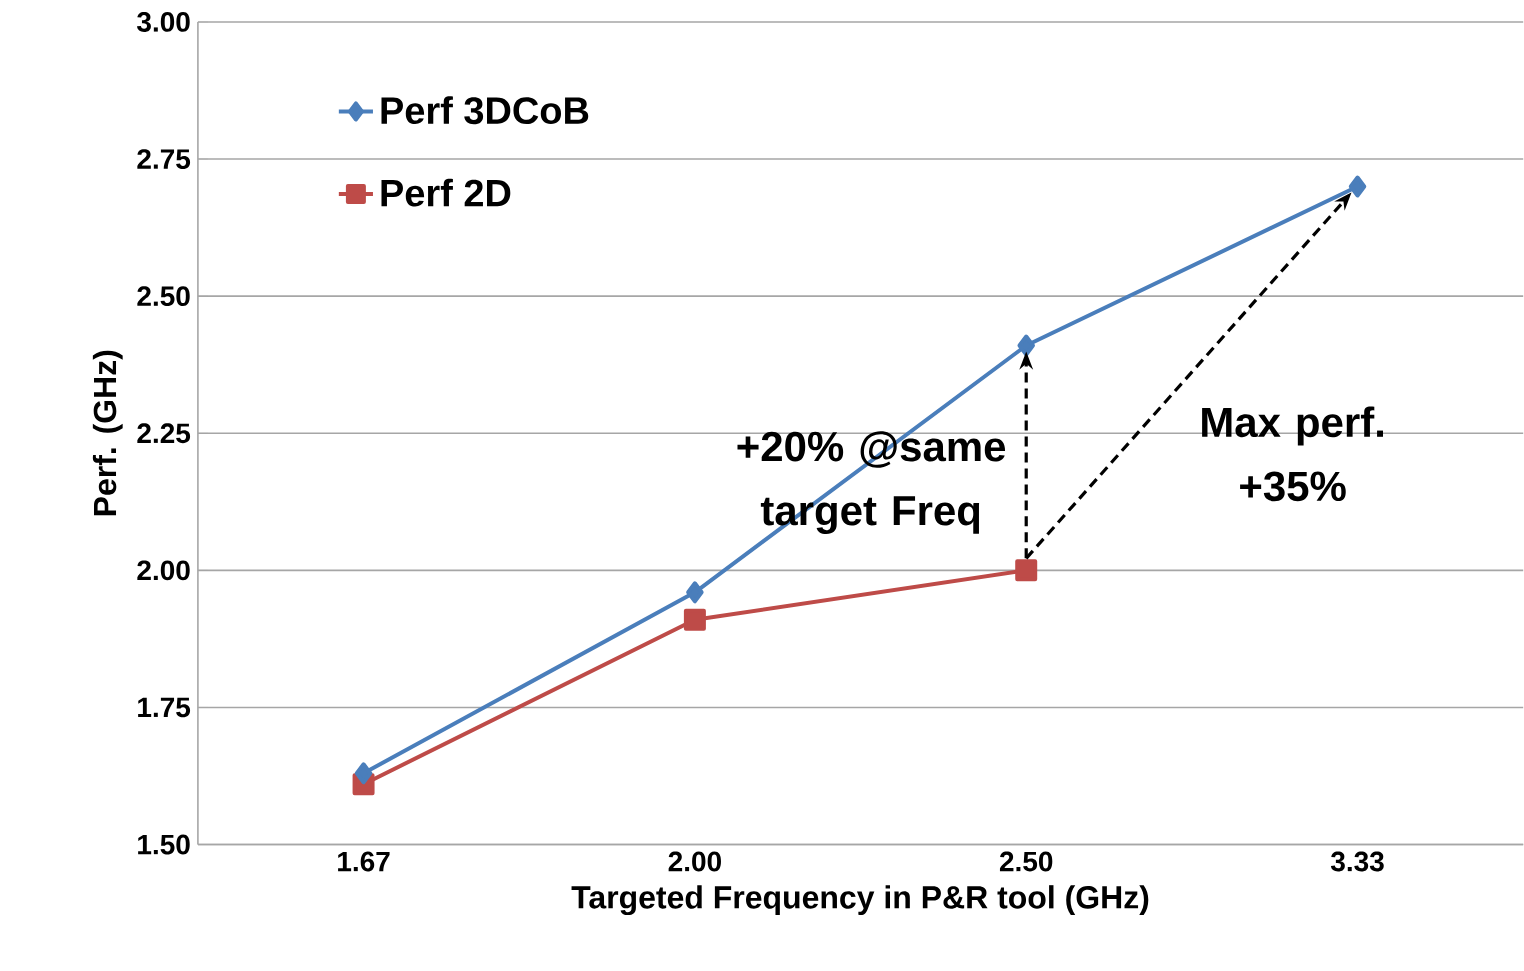  Describe the element at coordinates (163, 21) in the screenshot. I see `y-tick-label: 3.00` at that location.